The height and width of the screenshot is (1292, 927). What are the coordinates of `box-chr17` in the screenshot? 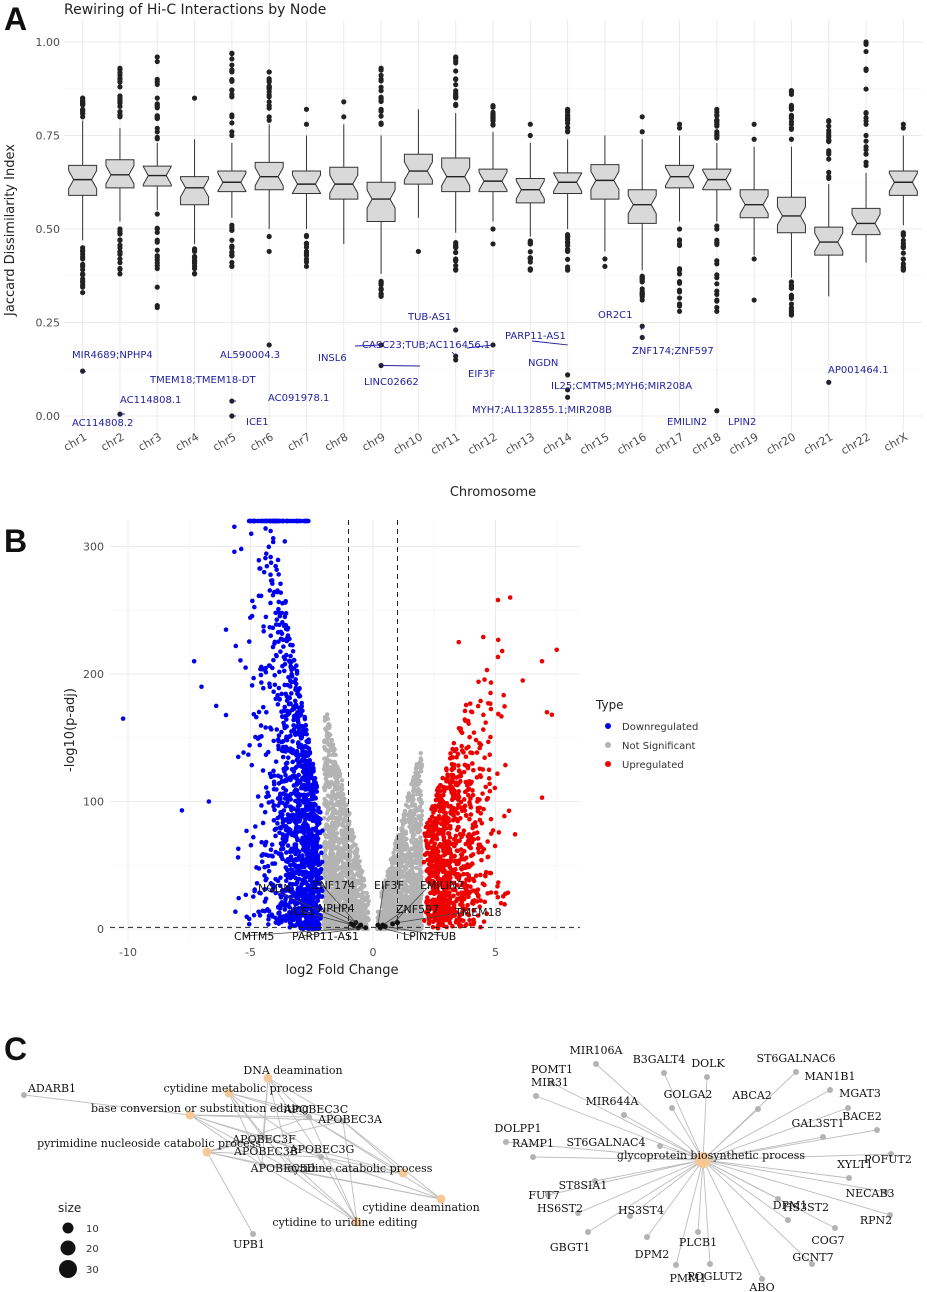 It's located at (680, 217).